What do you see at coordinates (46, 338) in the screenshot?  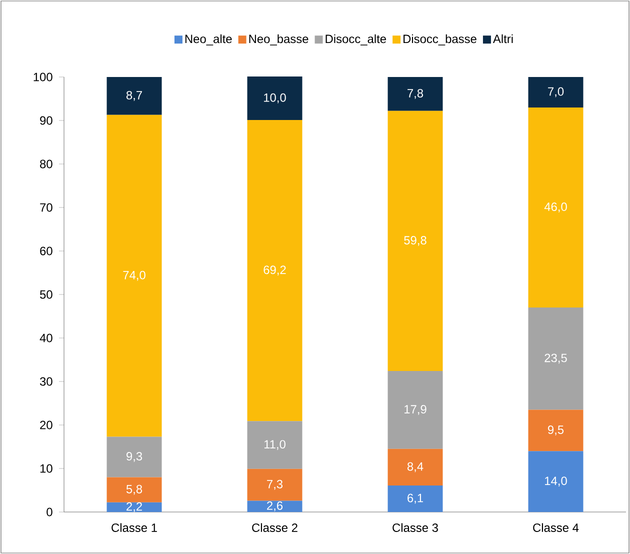 I see `y-tick-label: 40` at bounding box center [46, 338].